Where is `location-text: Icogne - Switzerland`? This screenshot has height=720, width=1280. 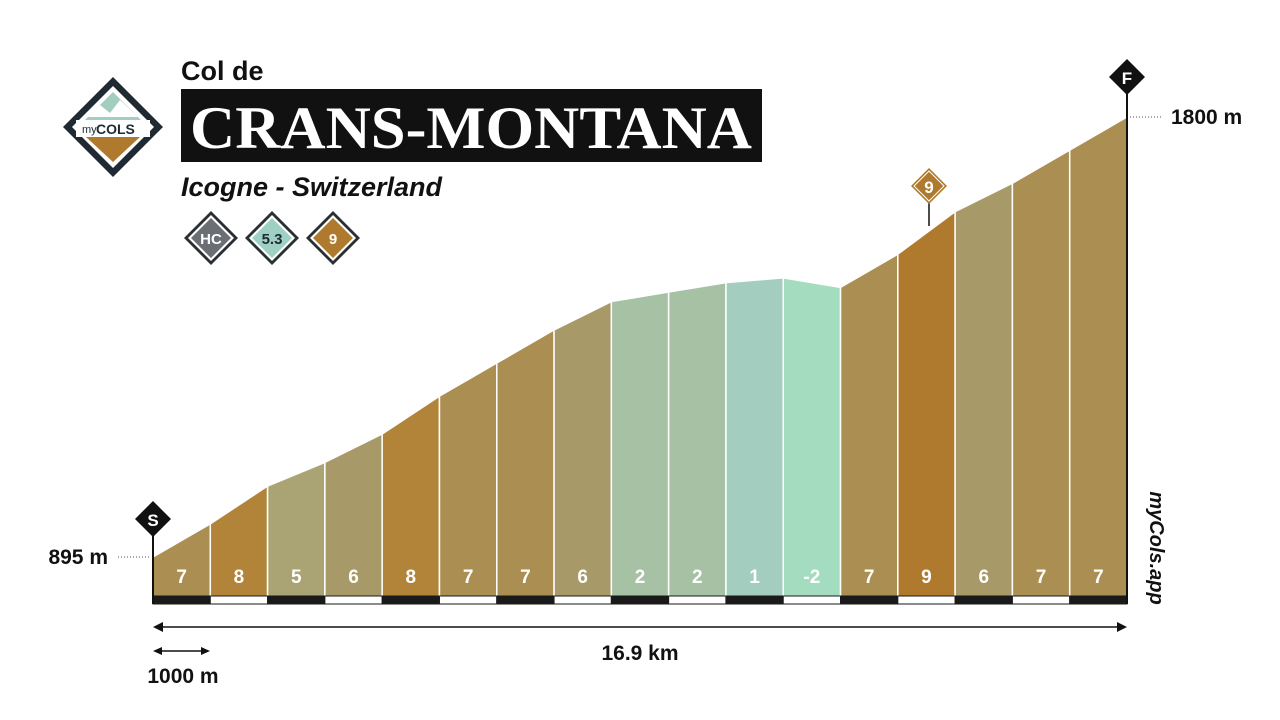
location-text: Icogne - Switzerland is located at coordinates (311, 187).